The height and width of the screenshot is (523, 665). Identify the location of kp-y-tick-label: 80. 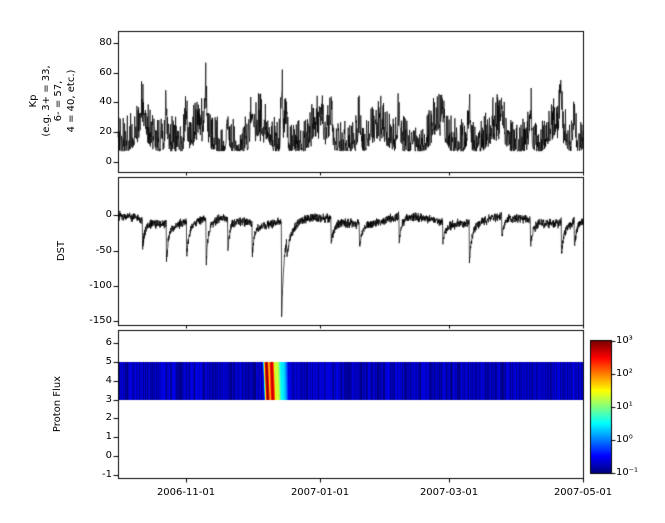
(105, 42).